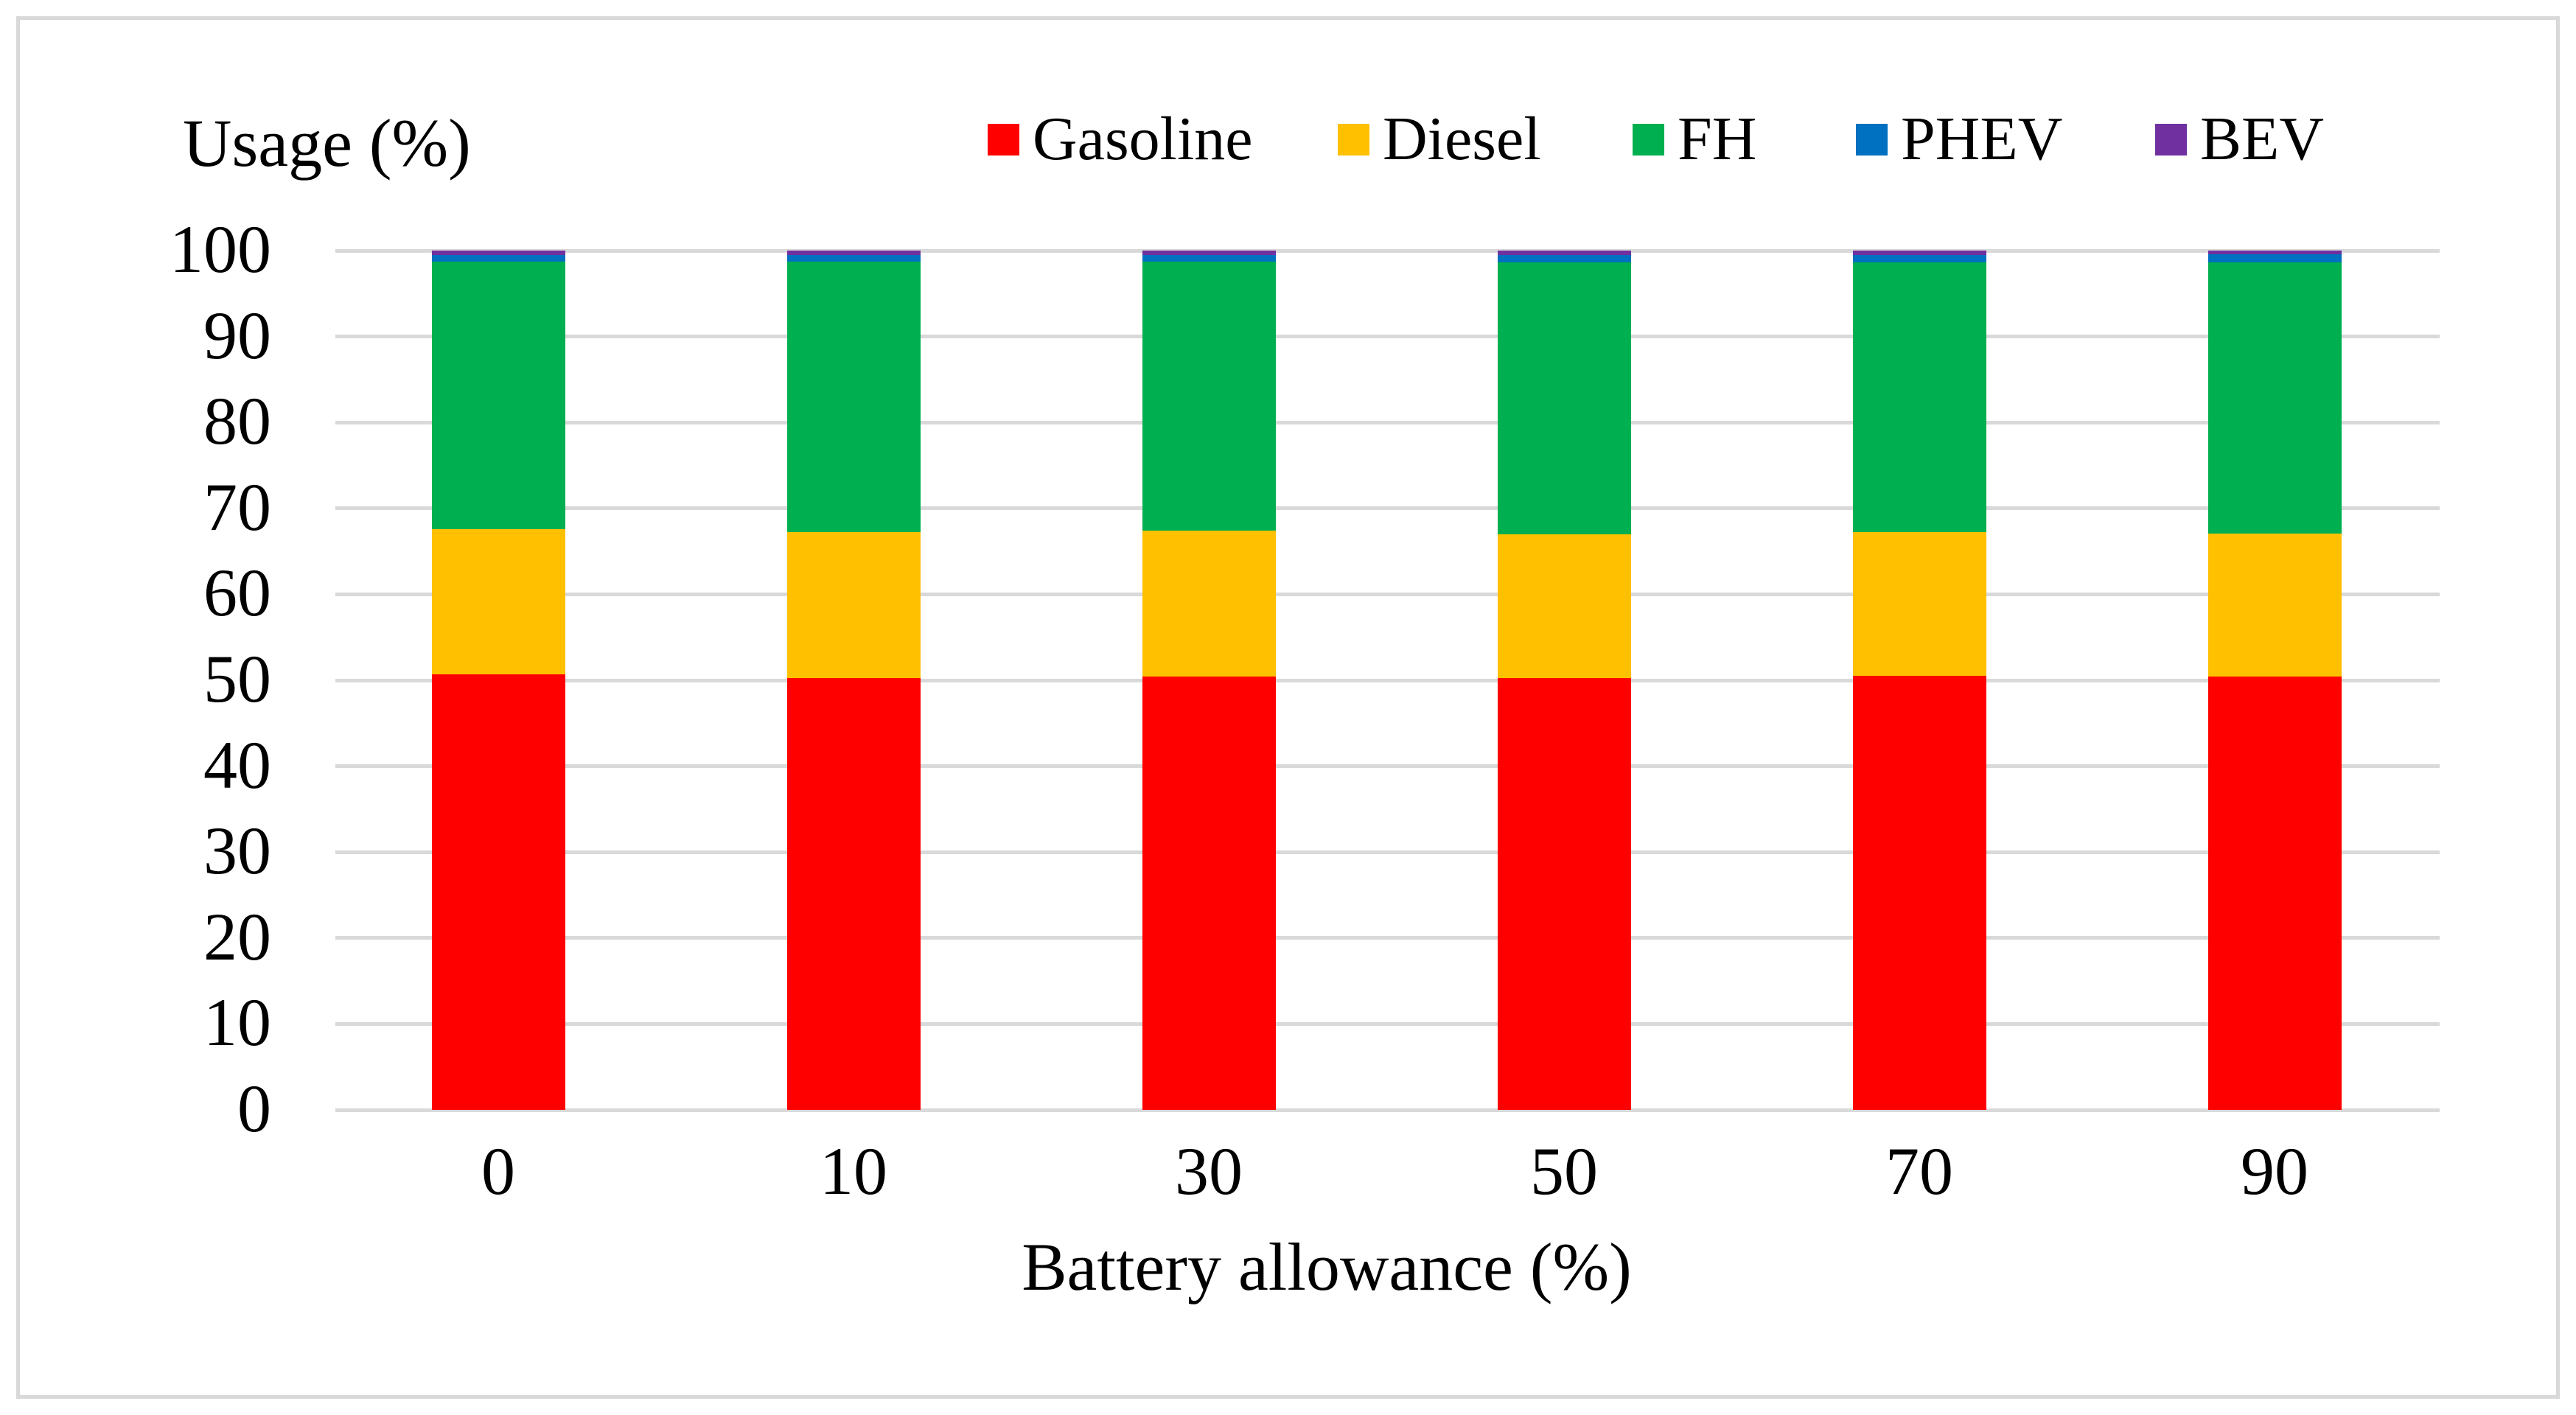 Image resolution: width=2576 pixels, height=1415 pixels. What do you see at coordinates (237, 593) in the screenshot?
I see `y-tick-label-60: 60` at bounding box center [237, 593].